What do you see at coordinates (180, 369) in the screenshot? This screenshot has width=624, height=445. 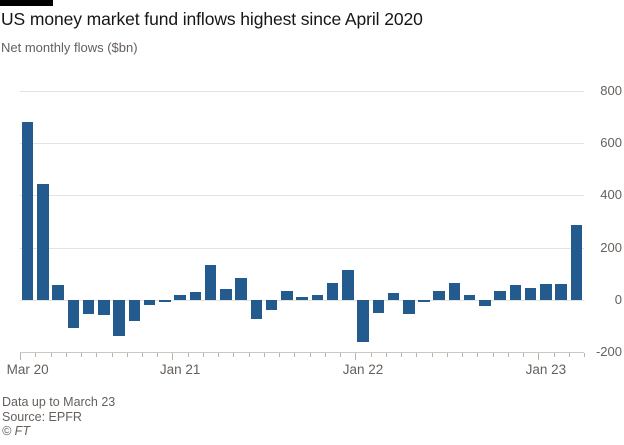 I see `x-axis-label-jan-21: Jan 21` at bounding box center [180, 369].